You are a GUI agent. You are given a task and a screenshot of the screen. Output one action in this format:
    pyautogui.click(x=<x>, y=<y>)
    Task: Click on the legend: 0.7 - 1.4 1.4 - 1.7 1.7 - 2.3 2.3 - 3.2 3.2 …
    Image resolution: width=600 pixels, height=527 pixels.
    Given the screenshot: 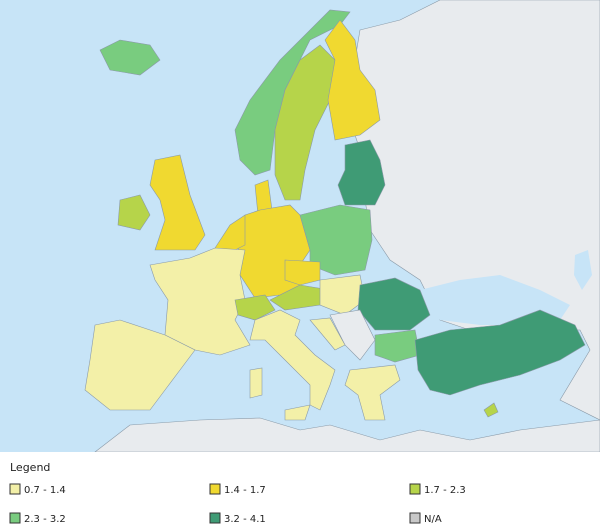 What is the action you would take?
    pyautogui.click(x=237, y=504)
    